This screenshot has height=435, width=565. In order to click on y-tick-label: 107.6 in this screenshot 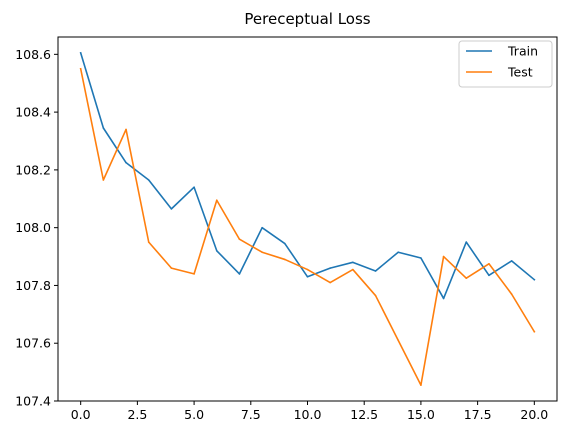, I will do `click(33, 343)`.